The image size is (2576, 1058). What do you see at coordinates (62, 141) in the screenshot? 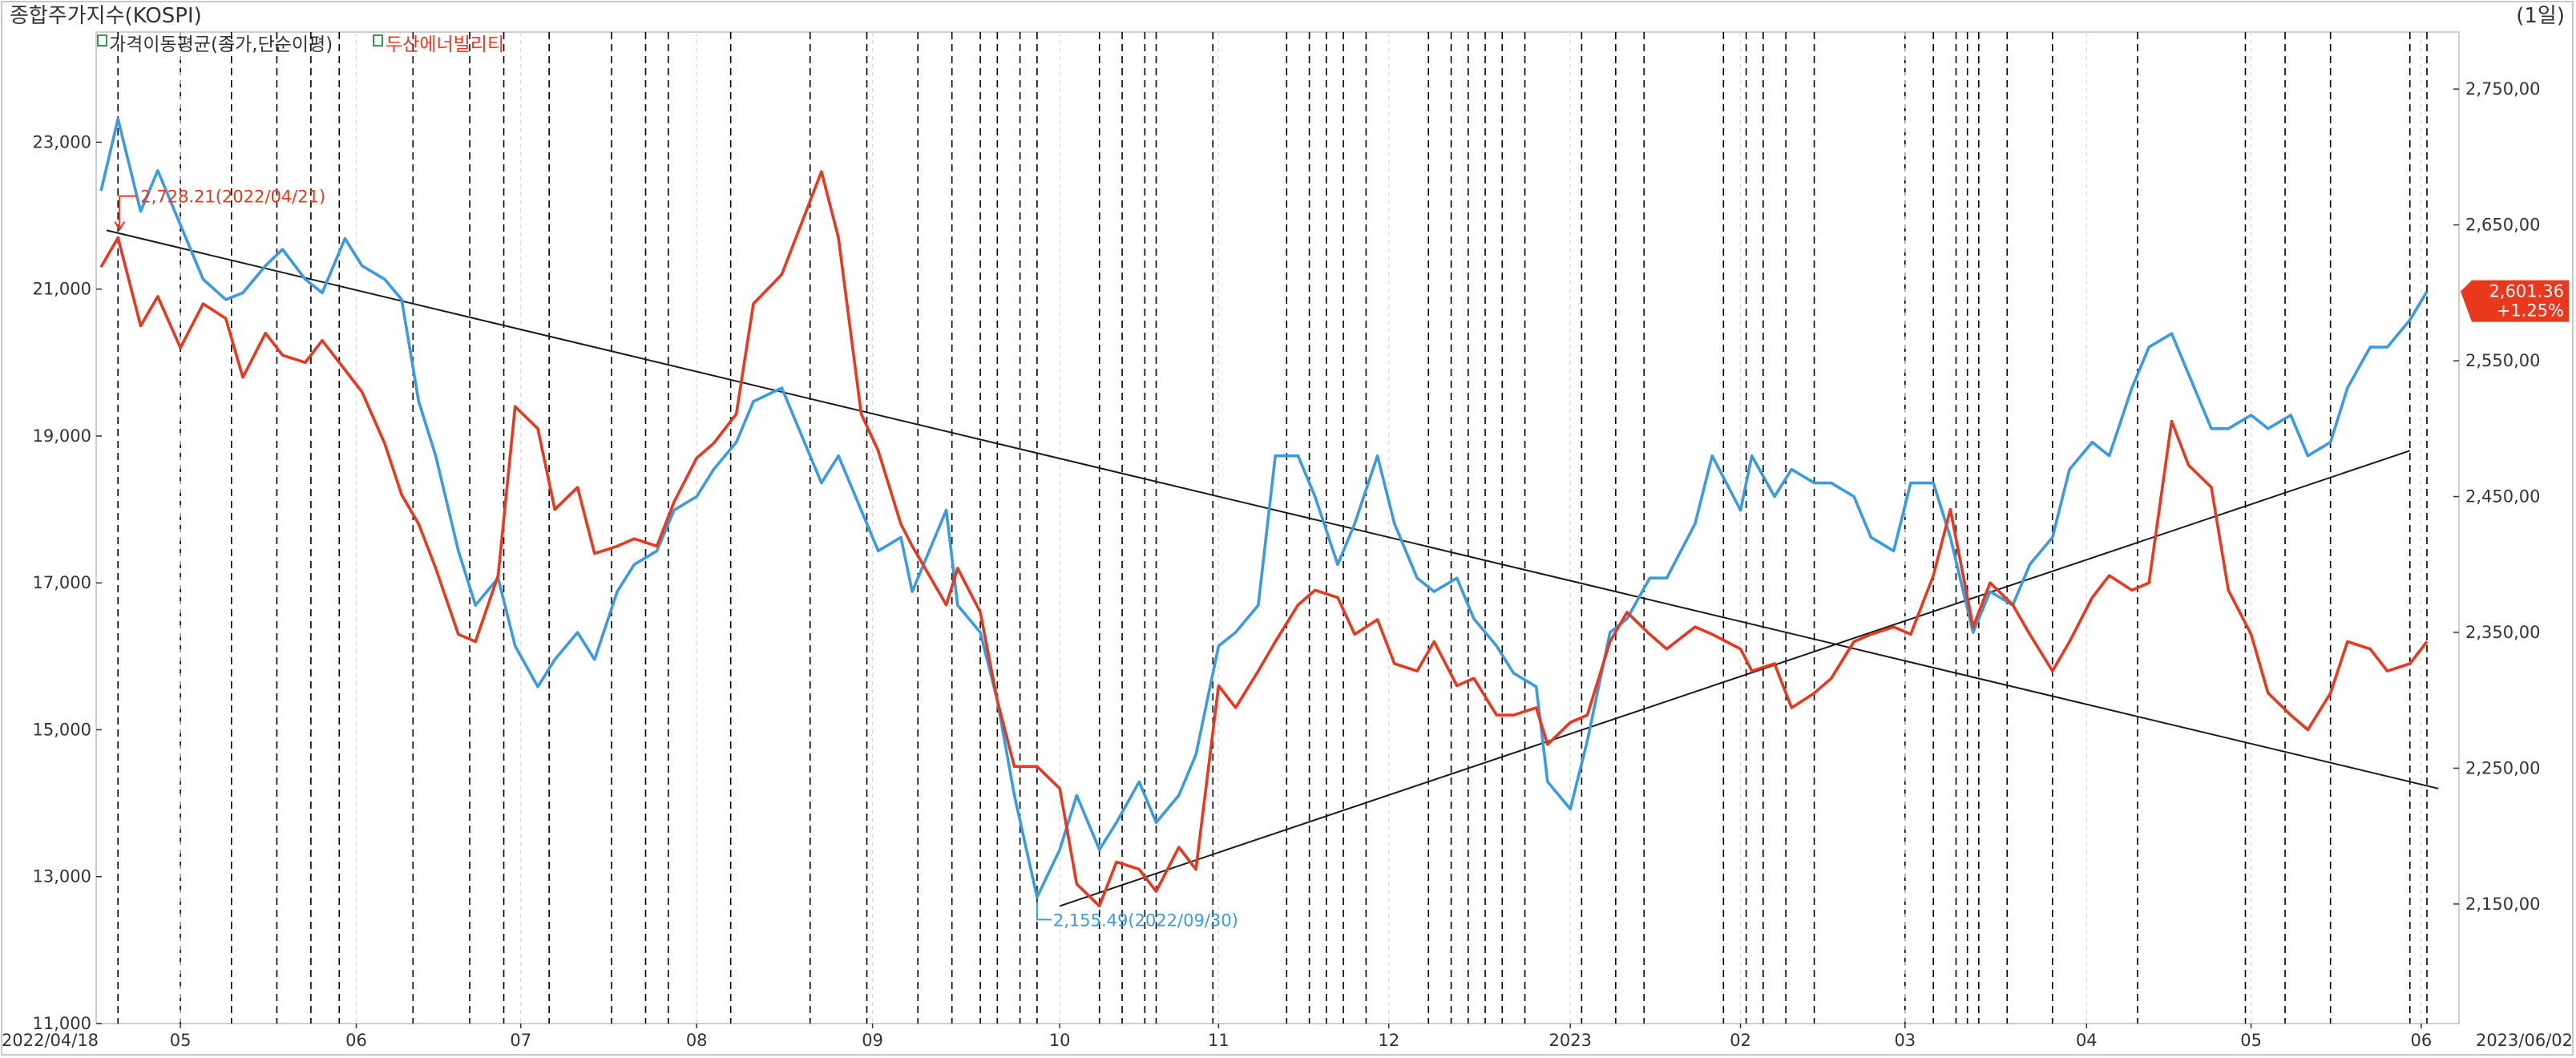
I see `y-left-tick-label: 23,000` at bounding box center [62, 141].